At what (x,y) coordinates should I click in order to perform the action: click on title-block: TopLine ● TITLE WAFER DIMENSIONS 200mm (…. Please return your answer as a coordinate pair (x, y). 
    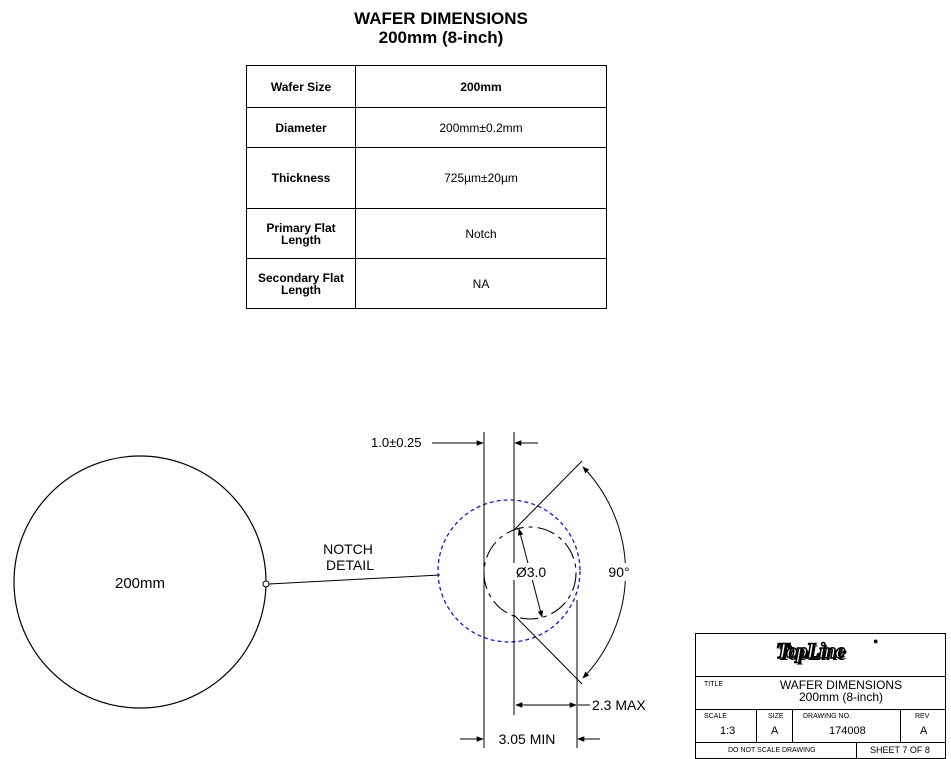
    Looking at the image, I should click on (820, 696).